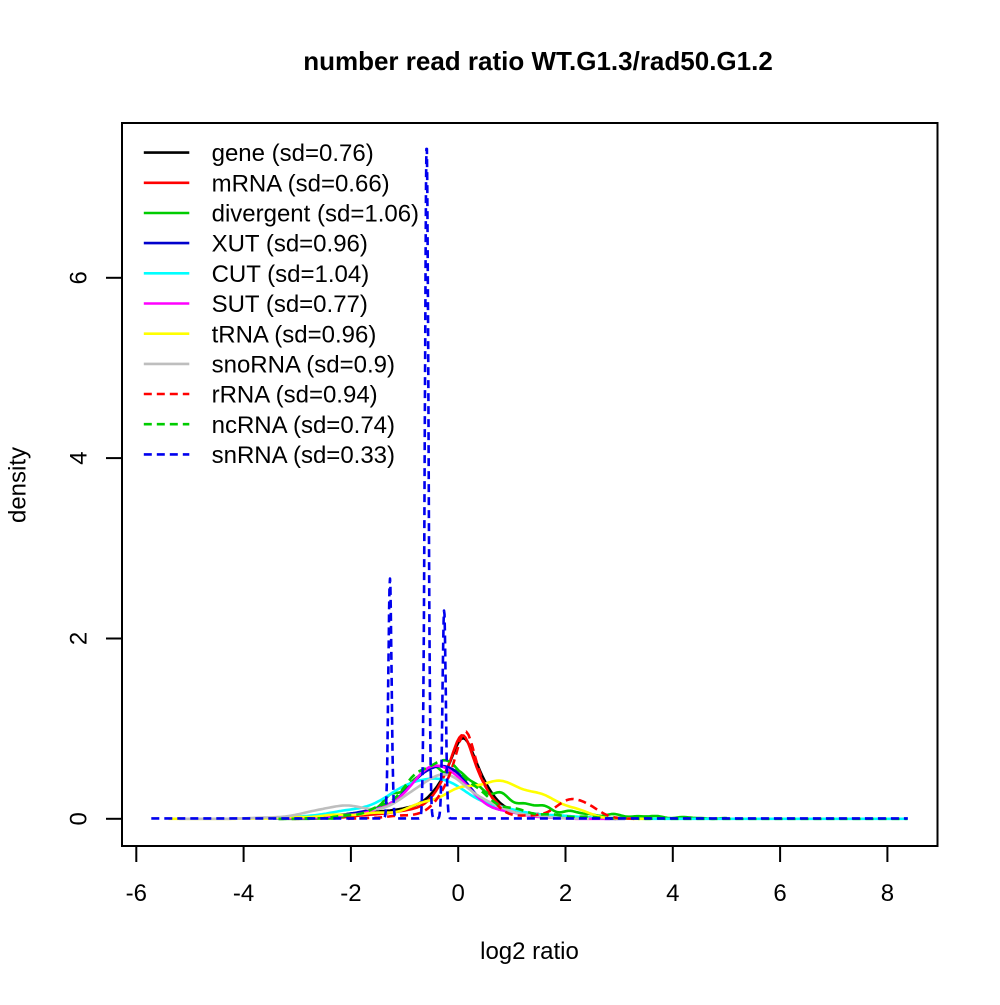 The image size is (1000, 1005). I want to click on svg-text: -2, so click(350, 893).